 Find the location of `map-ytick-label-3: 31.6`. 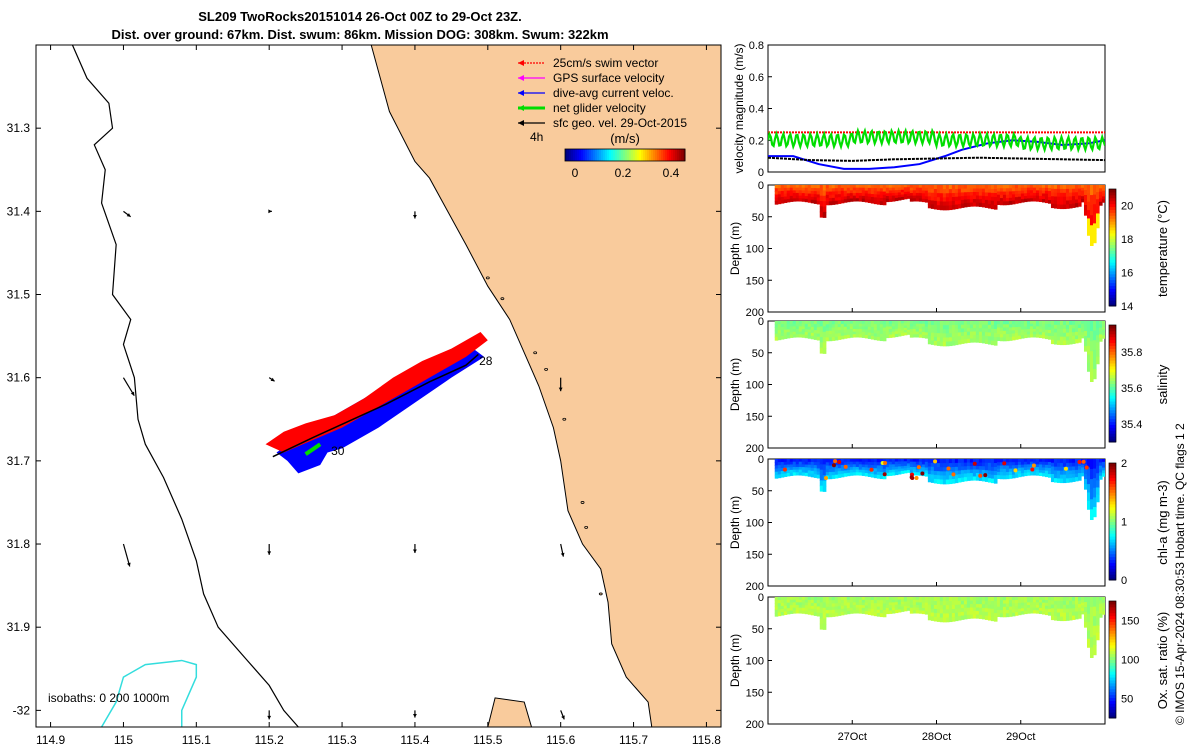

map-ytick-label-3: 31.6 is located at coordinates (19, 378).